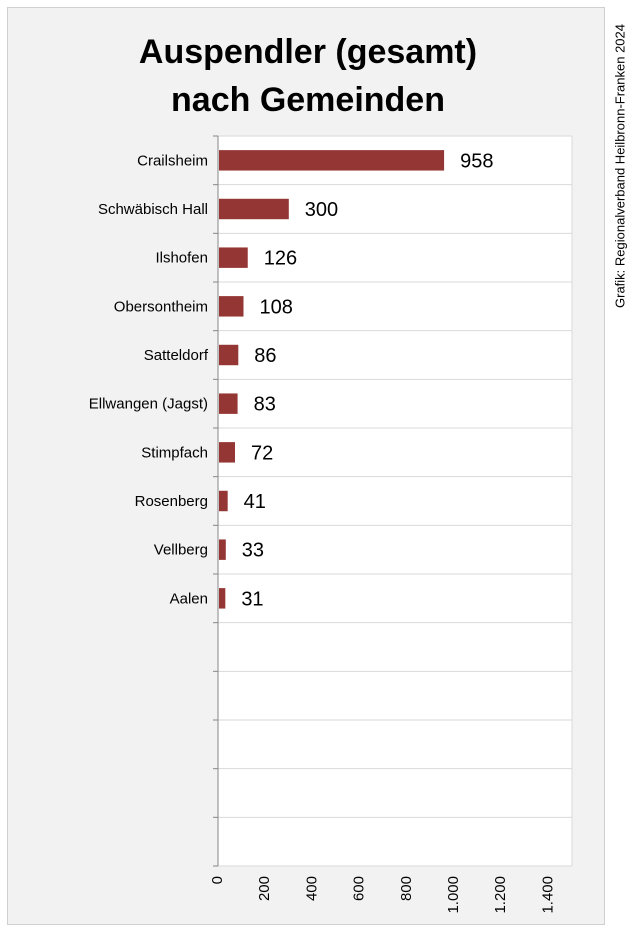 The height and width of the screenshot is (931, 632). What do you see at coordinates (176, 355) in the screenshot?
I see `category-label: Satteldorf` at bounding box center [176, 355].